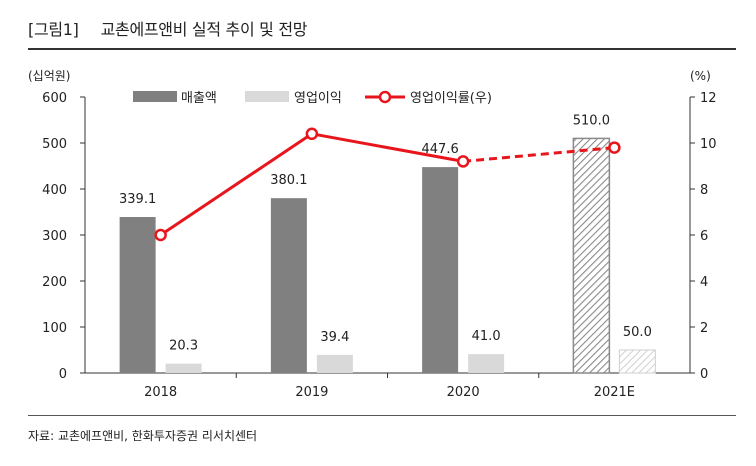 Image resolution: width=756 pixels, height=466 pixels. I want to click on source-rule, so click(382, 415).